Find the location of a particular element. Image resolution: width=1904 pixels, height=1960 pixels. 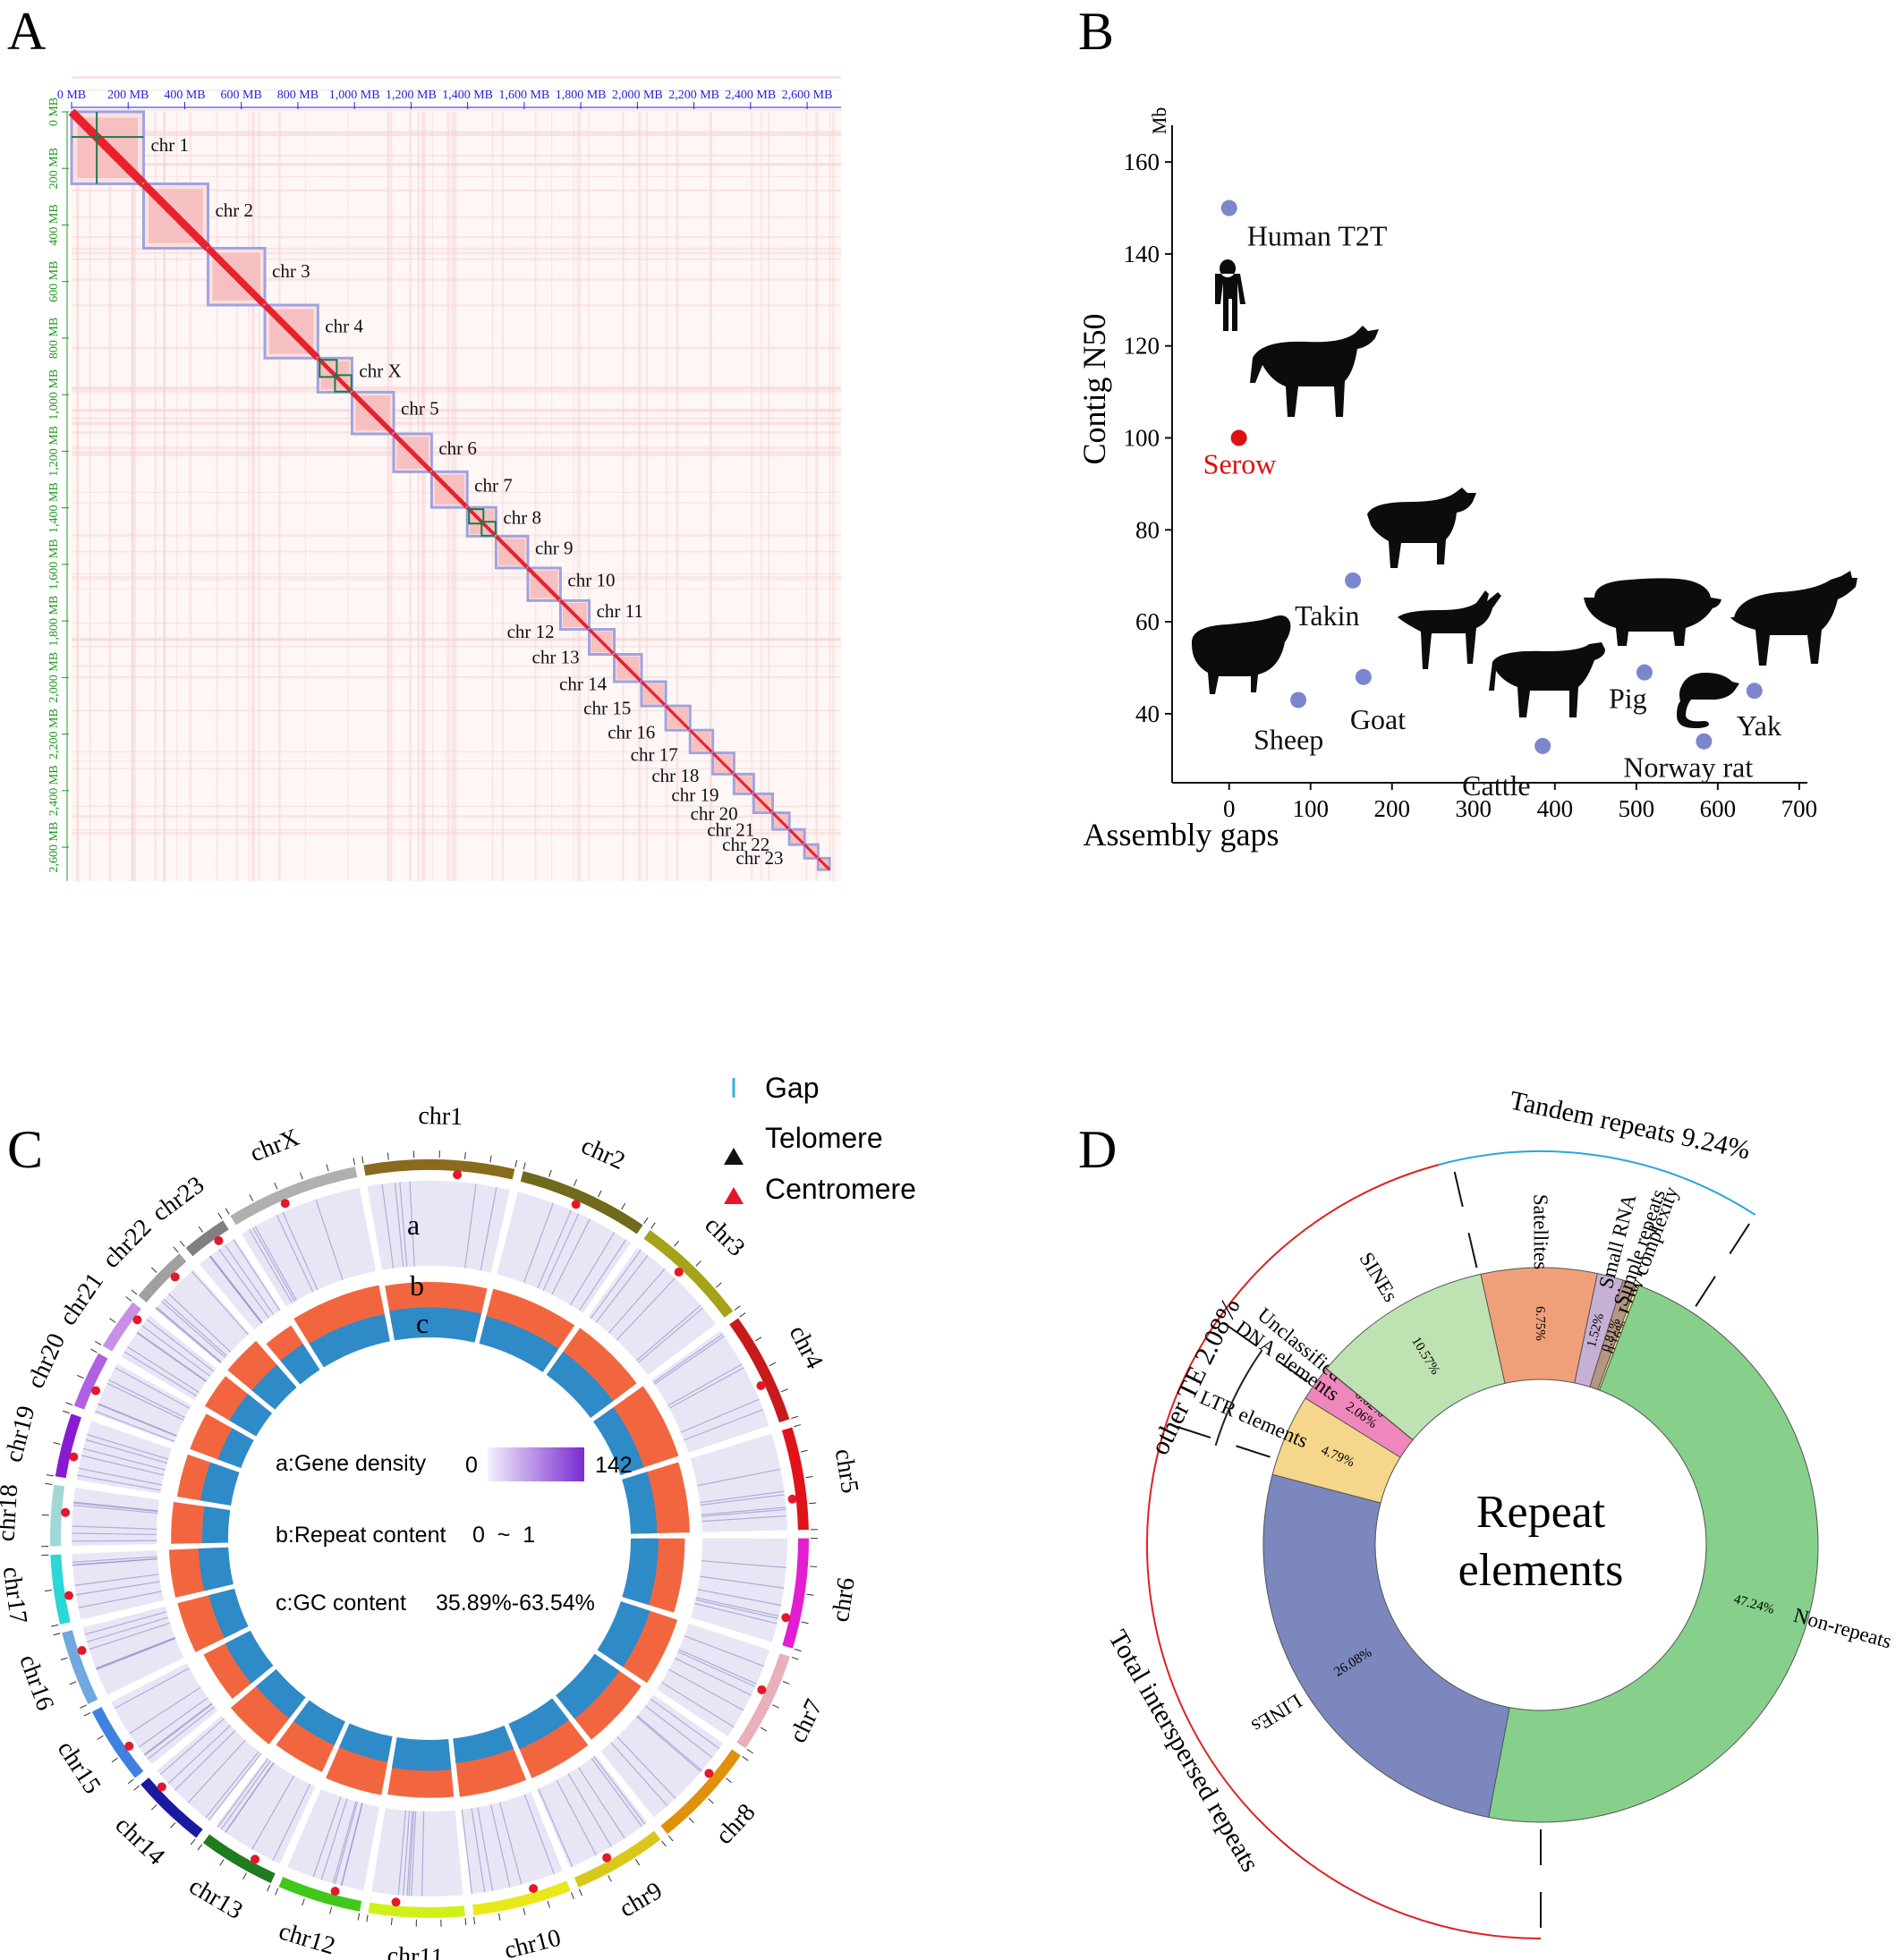

point-label: Serow is located at coordinates (1240, 464).